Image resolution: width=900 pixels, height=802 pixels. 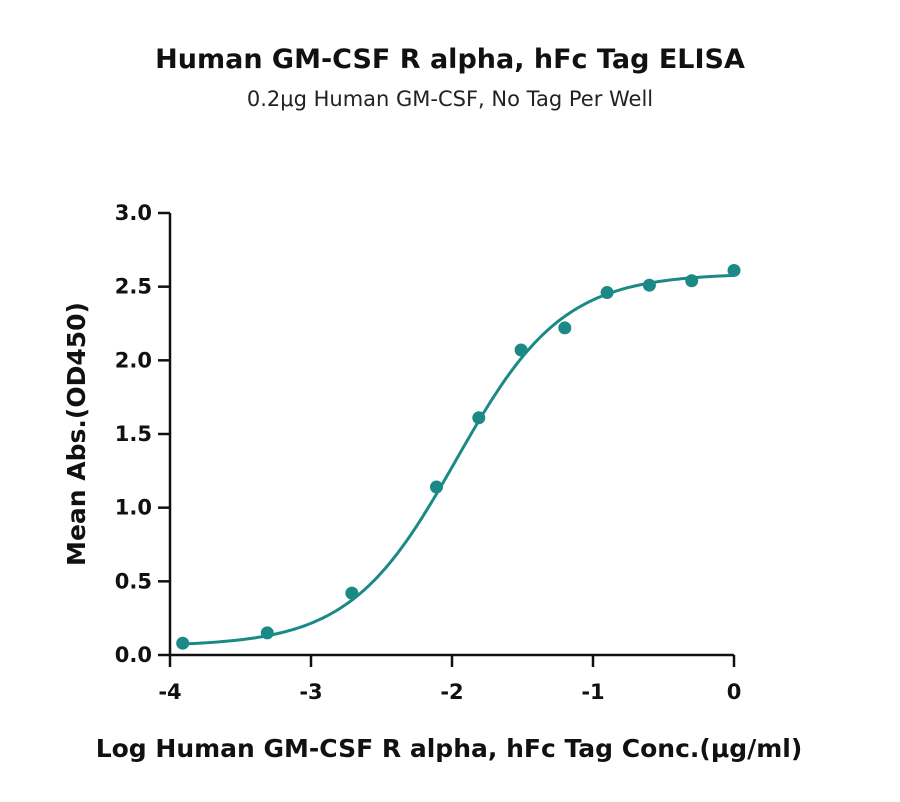 What do you see at coordinates (169, 692) in the screenshot?
I see `x-tick-label: -4` at bounding box center [169, 692].